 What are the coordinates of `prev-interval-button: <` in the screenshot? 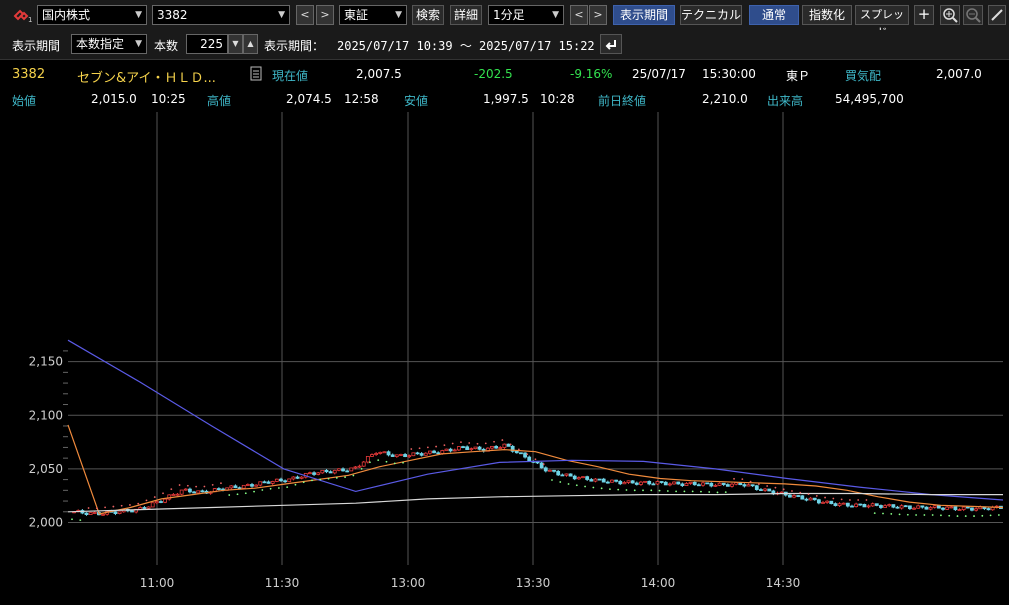 It's located at (579, 15).